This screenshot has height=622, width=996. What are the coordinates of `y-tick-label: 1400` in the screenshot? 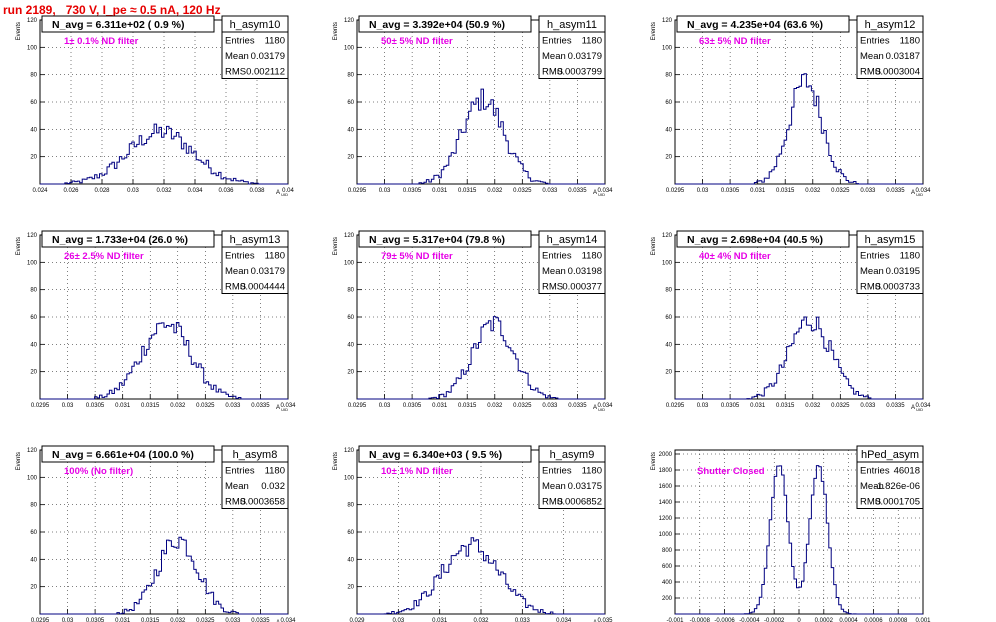 It's located at (666, 503).